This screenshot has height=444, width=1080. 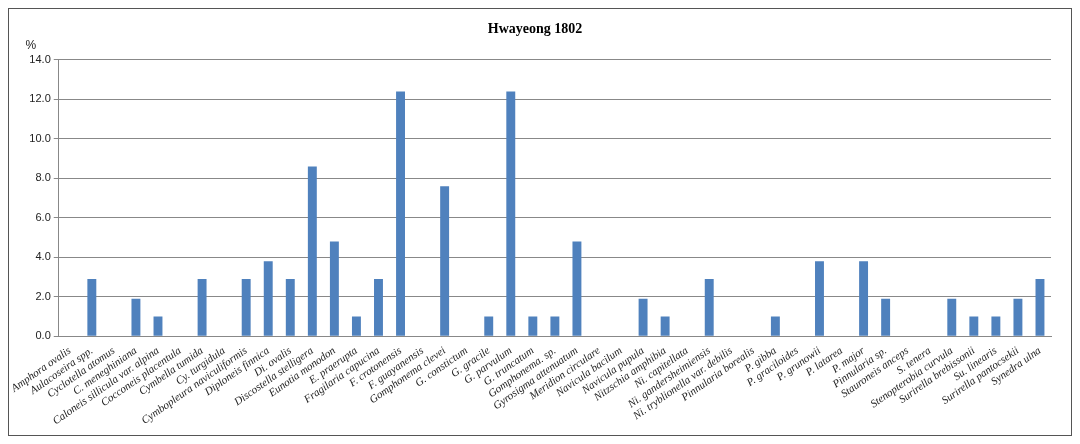 I want to click on y-tick-label: 6.0, so click(x=43, y=216).